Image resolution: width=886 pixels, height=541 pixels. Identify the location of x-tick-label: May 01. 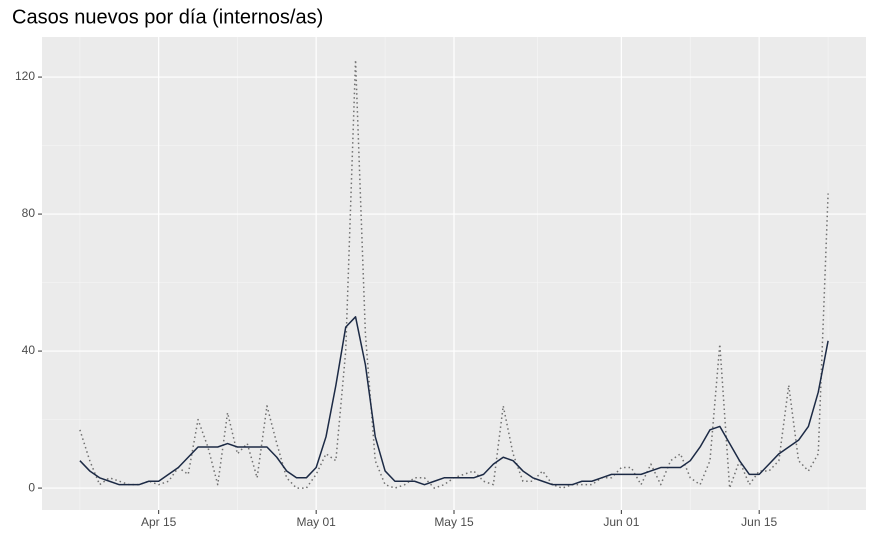
(316, 522).